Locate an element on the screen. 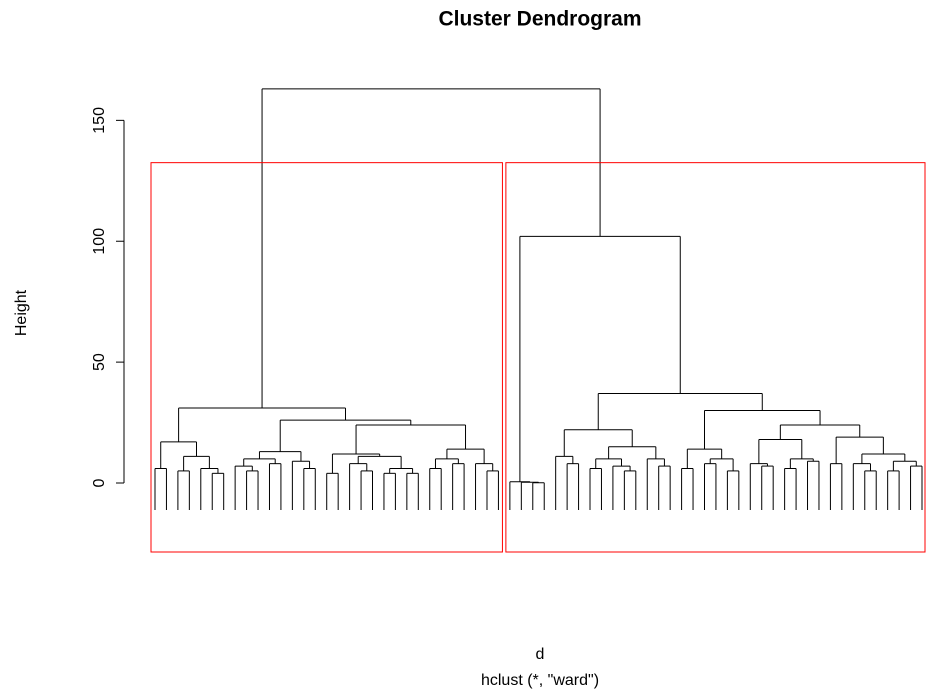 This screenshot has height=696, width=926. y-tick-label: 50 is located at coordinates (99, 362).